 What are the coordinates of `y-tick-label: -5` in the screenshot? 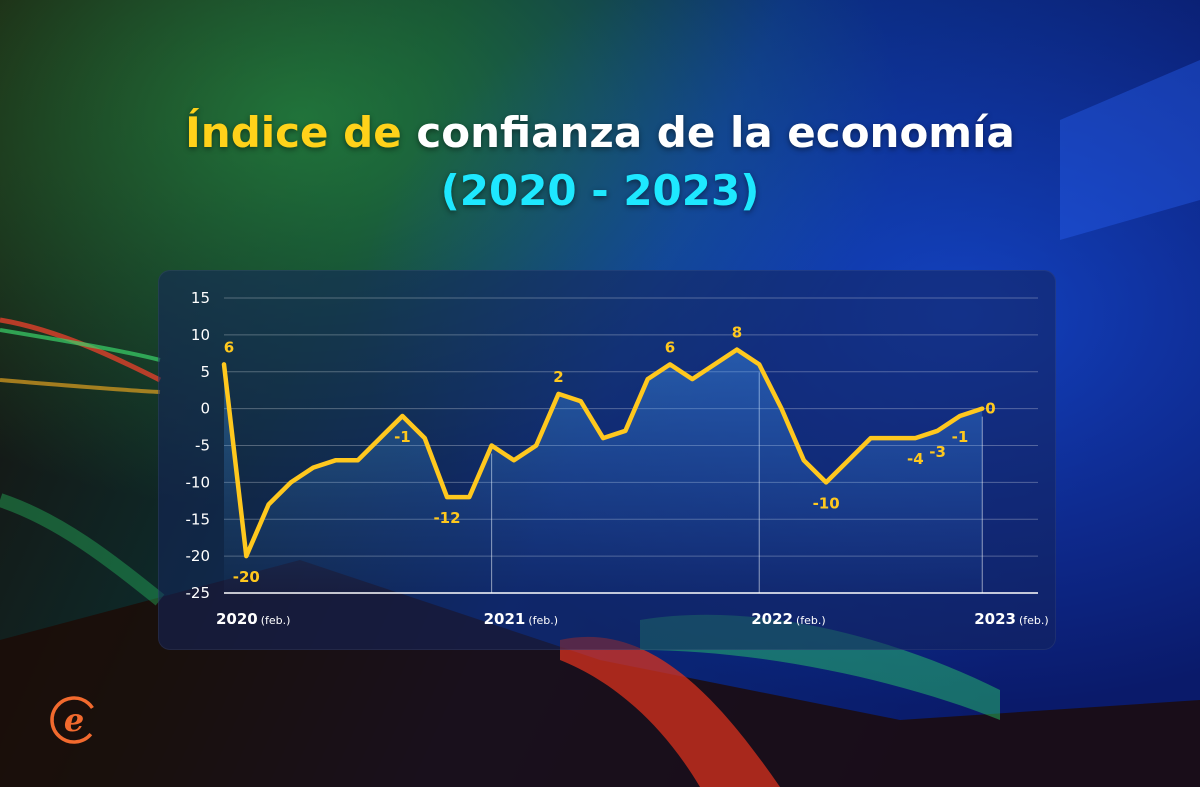 It's located at (202, 446).